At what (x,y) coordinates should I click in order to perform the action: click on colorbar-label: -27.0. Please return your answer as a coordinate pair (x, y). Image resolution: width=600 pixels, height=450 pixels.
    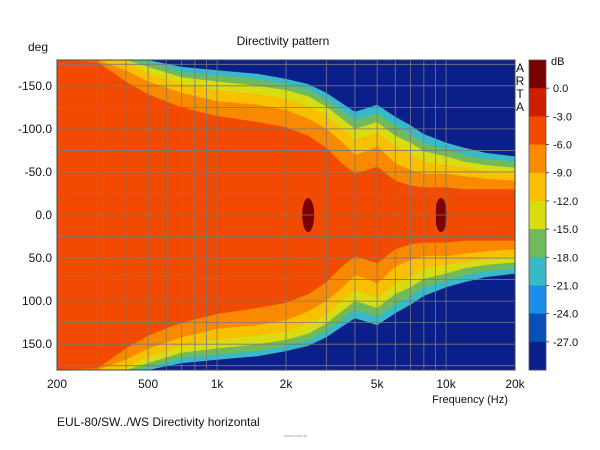
    Looking at the image, I should click on (565, 343).